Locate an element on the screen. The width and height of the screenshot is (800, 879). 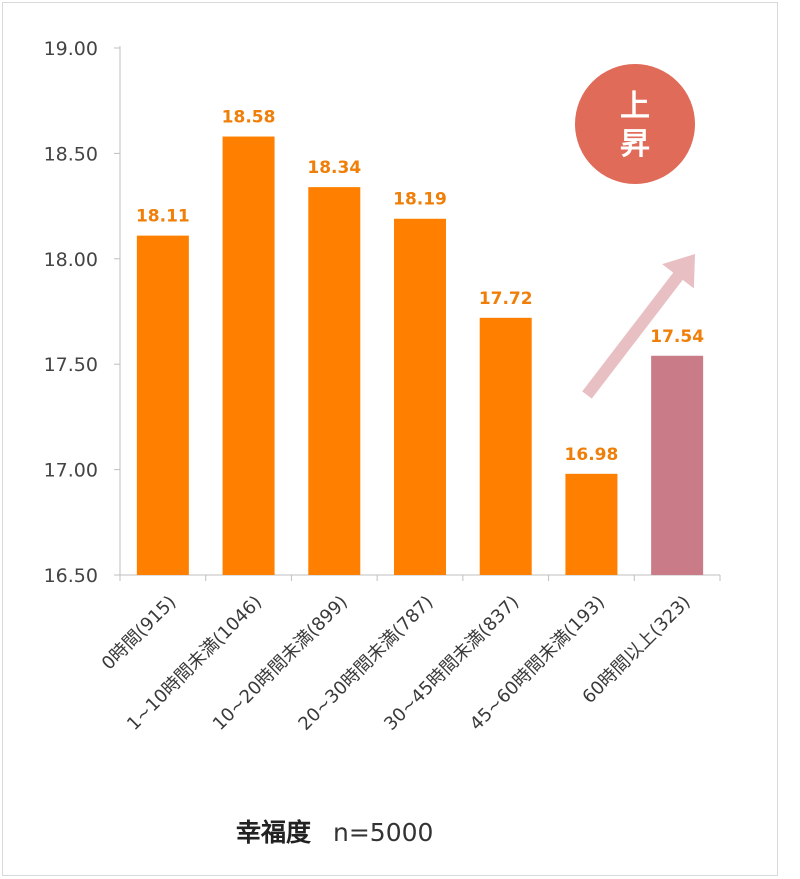
y-tick-label: 16.50 is located at coordinates (71, 576).